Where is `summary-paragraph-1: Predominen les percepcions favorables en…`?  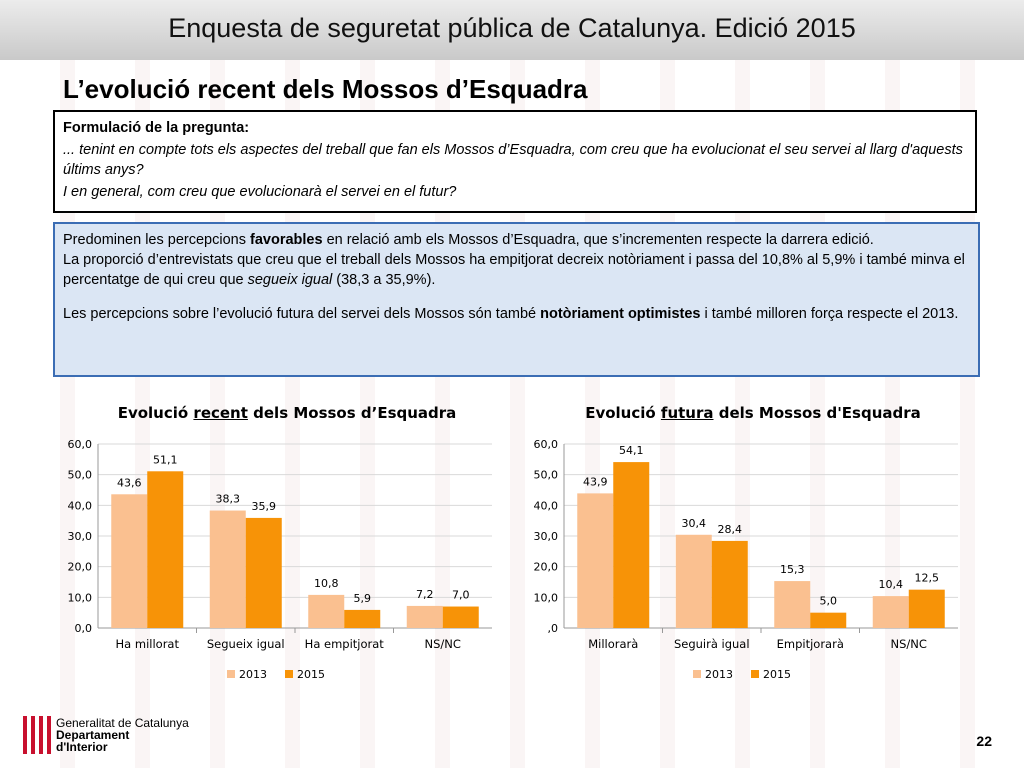
summary-paragraph-1: Predominen les percepcions favorables en… is located at coordinates (468, 240).